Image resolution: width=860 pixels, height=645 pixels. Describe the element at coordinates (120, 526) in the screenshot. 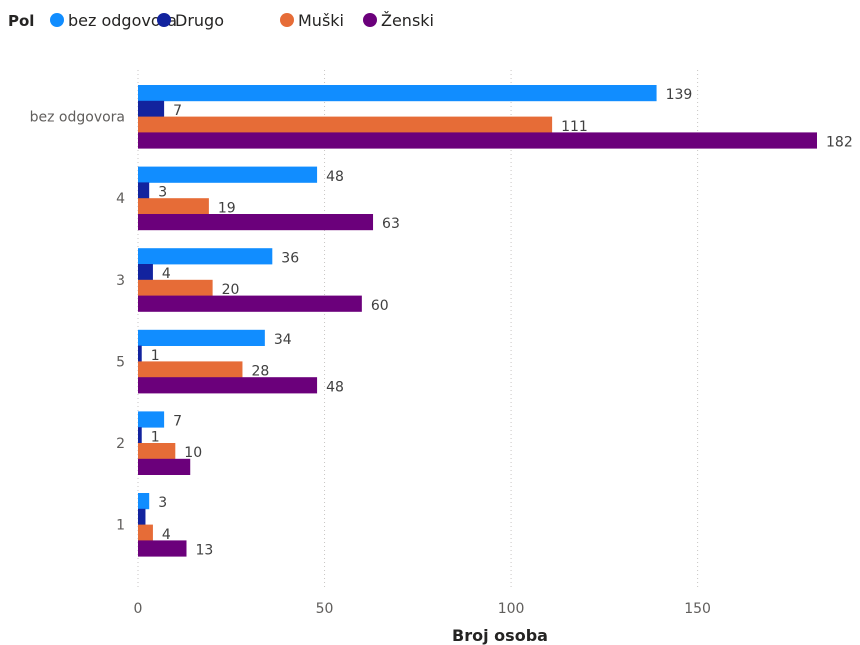

I see `category-label: 1` at that location.